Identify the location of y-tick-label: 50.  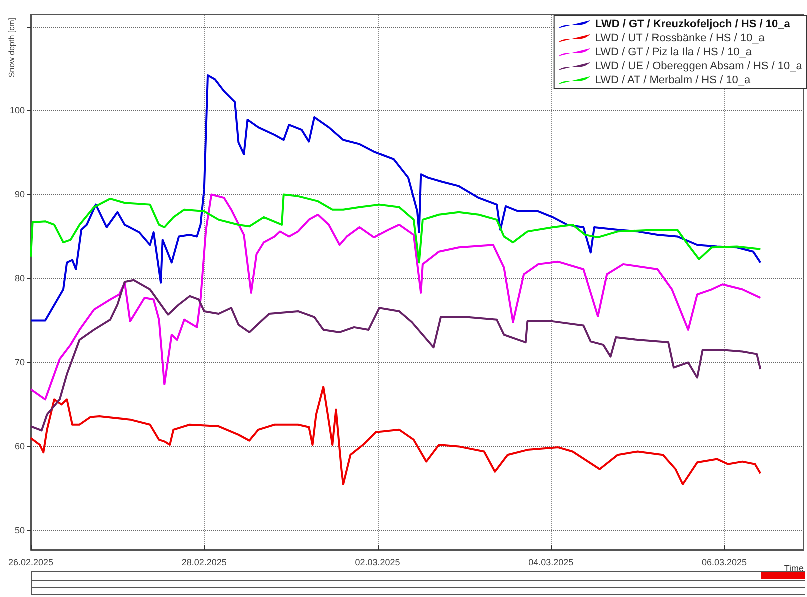
(19, 531).